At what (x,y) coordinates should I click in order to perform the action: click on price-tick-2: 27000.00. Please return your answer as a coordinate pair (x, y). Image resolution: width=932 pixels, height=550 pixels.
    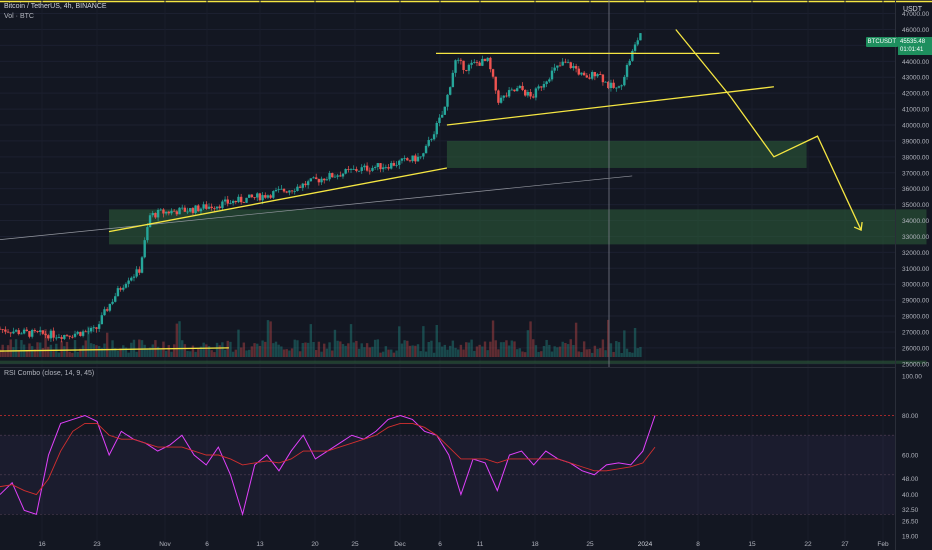
    Looking at the image, I should click on (915, 332).